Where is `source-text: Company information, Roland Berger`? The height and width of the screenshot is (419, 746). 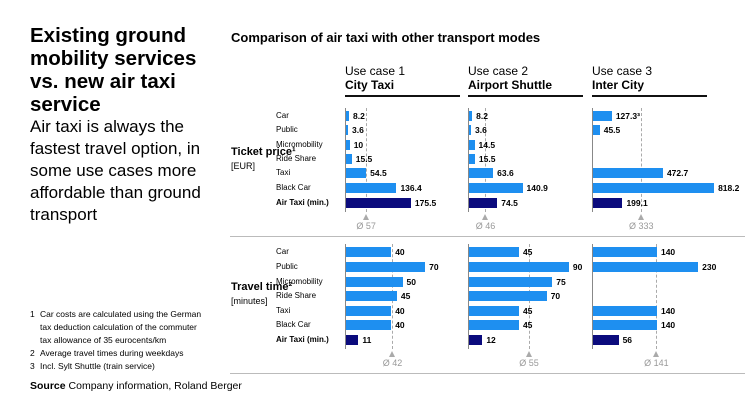 source-text: Company information, Roland Berger is located at coordinates (155, 386).